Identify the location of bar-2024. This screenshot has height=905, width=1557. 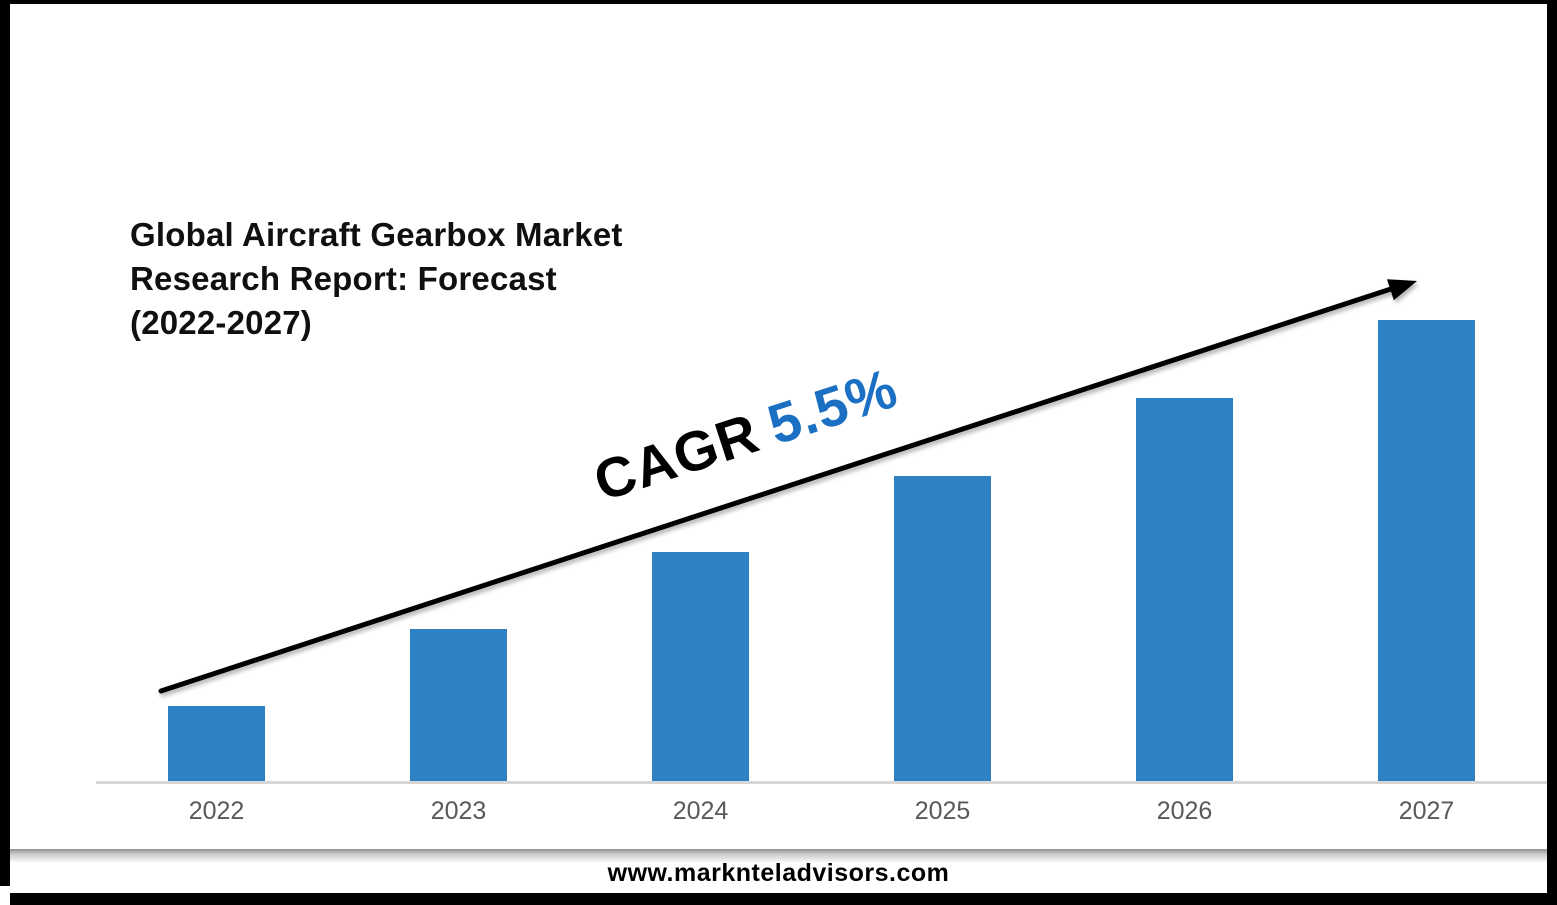
(700, 667).